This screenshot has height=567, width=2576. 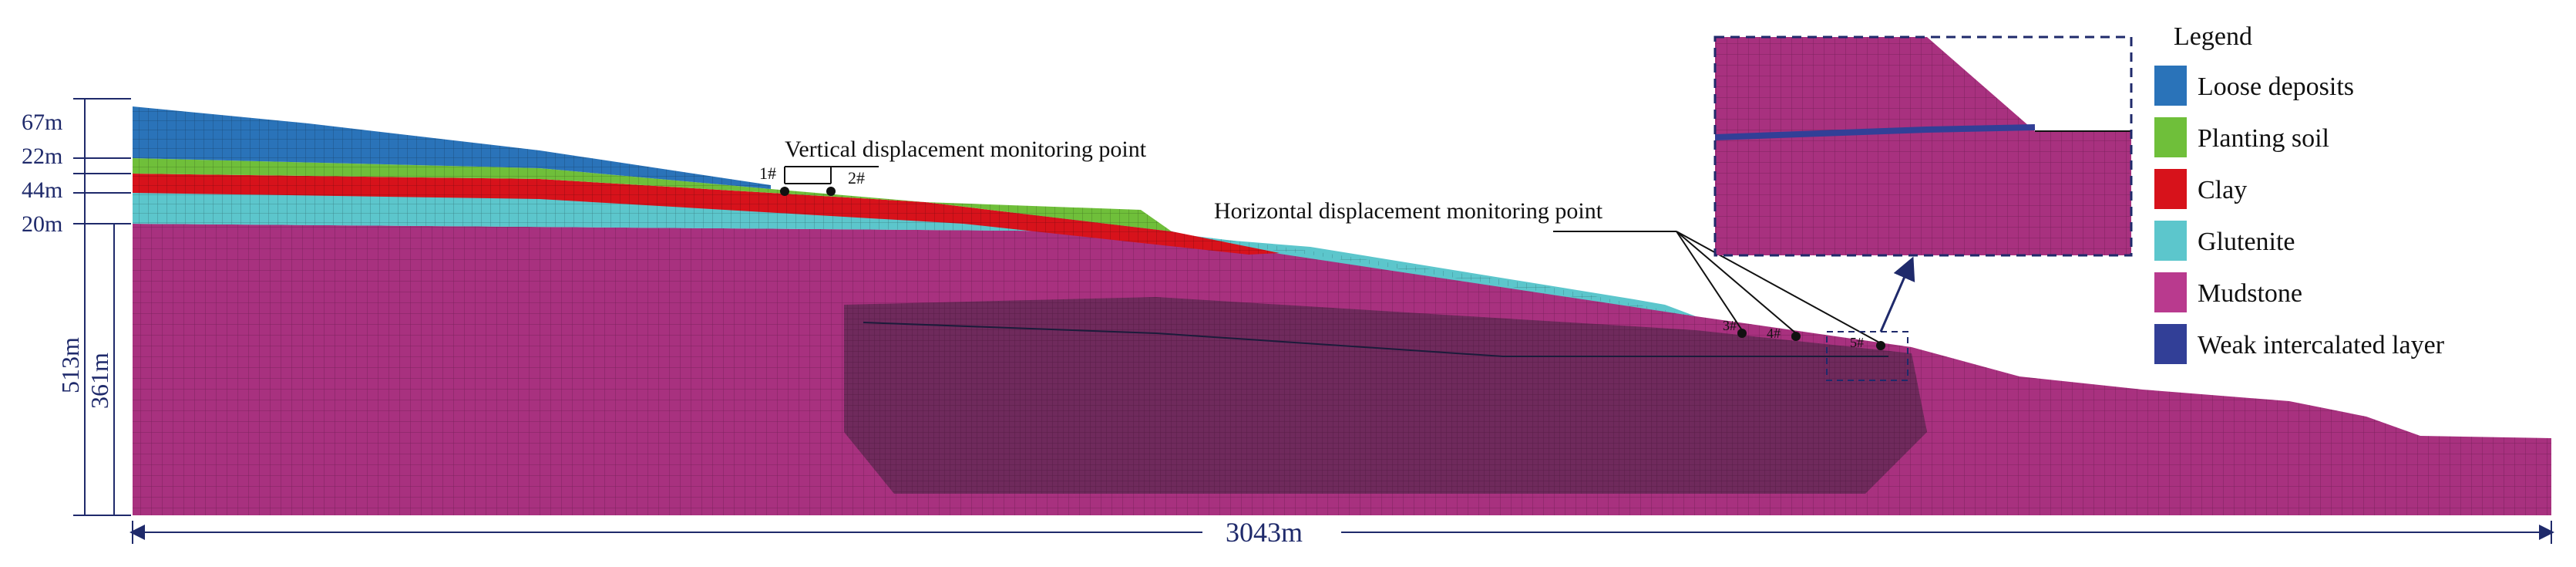 I want to click on bottom-dimension: 3043m, so click(x=1341, y=532).